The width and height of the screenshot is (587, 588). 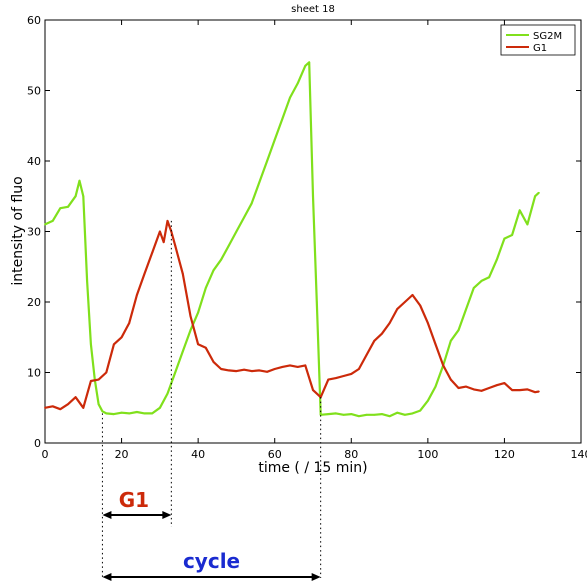 What do you see at coordinates (579, 454) in the screenshot?
I see `x-tick-label: 140` at bounding box center [579, 454].